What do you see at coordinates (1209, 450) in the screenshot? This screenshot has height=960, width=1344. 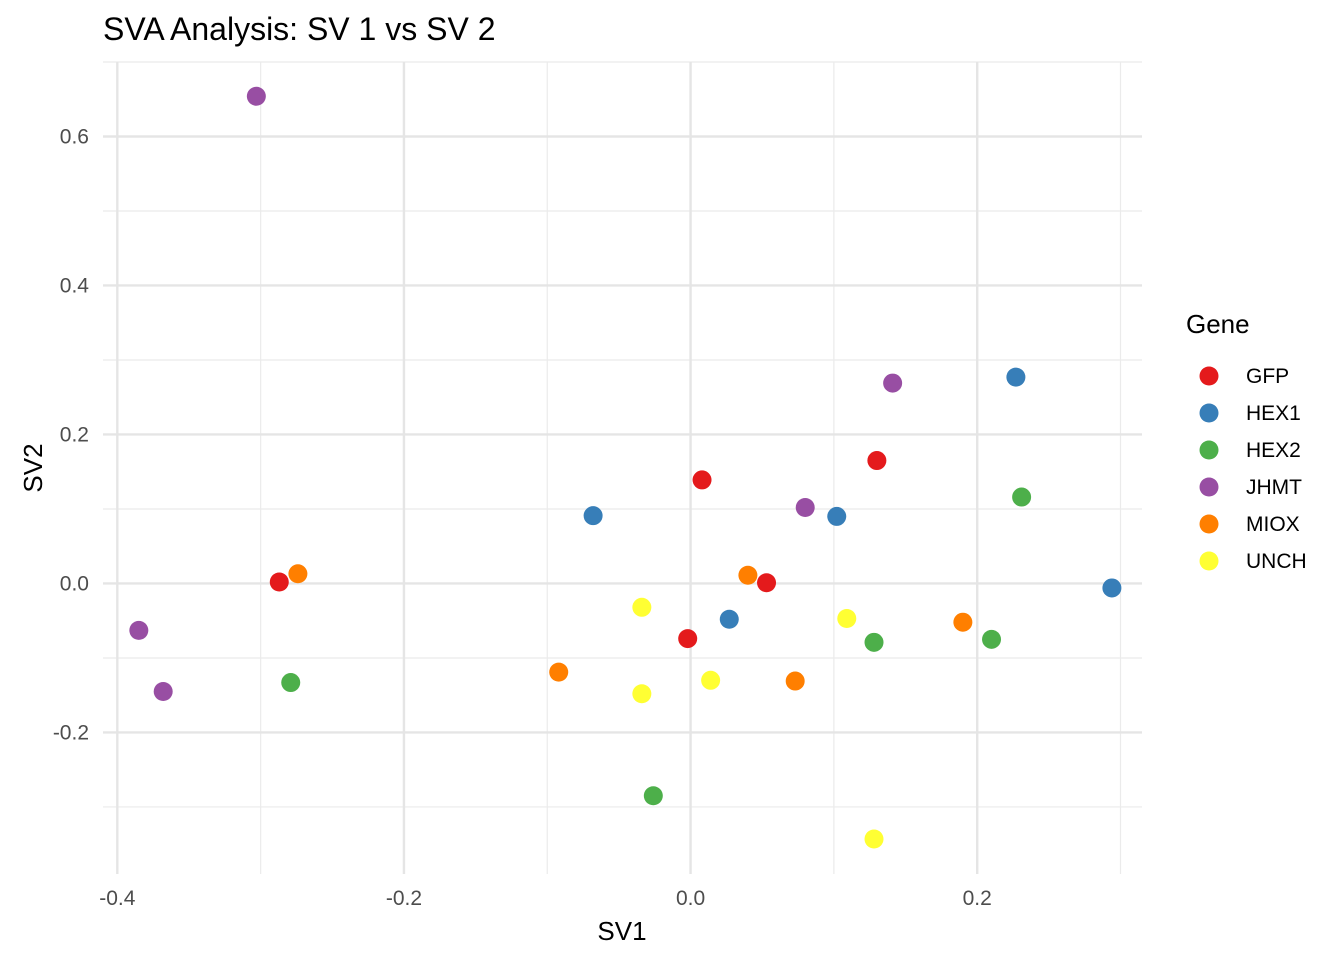 I see `legend-key-hex2` at bounding box center [1209, 450].